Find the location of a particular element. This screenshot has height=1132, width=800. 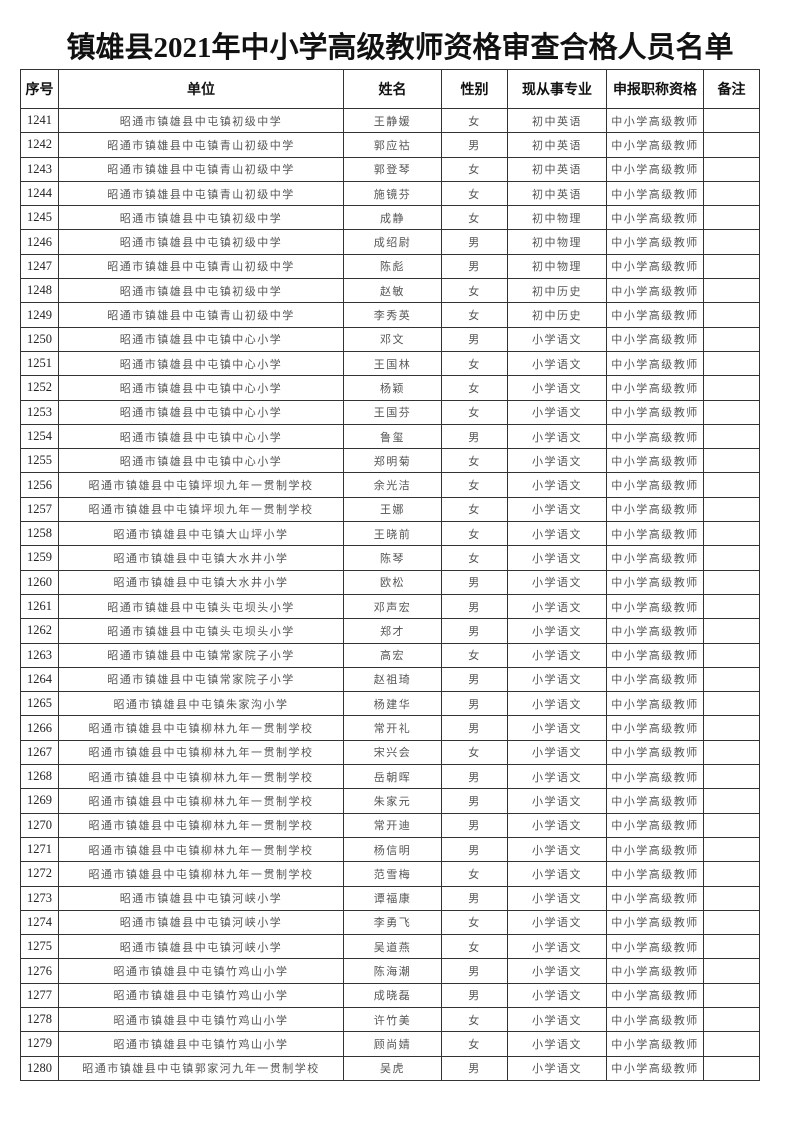

serial-cell: 1253 is located at coordinates (39, 412).